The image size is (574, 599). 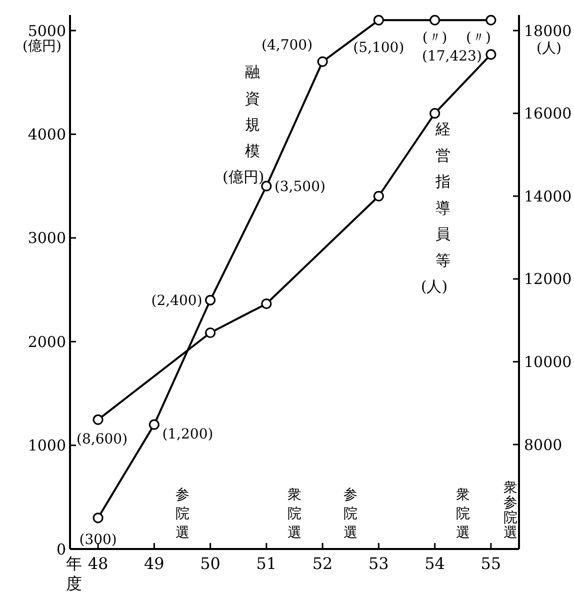 What do you see at coordinates (548, 196) in the screenshot?
I see `y2-tick-label: 14000` at bounding box center [548, 196].